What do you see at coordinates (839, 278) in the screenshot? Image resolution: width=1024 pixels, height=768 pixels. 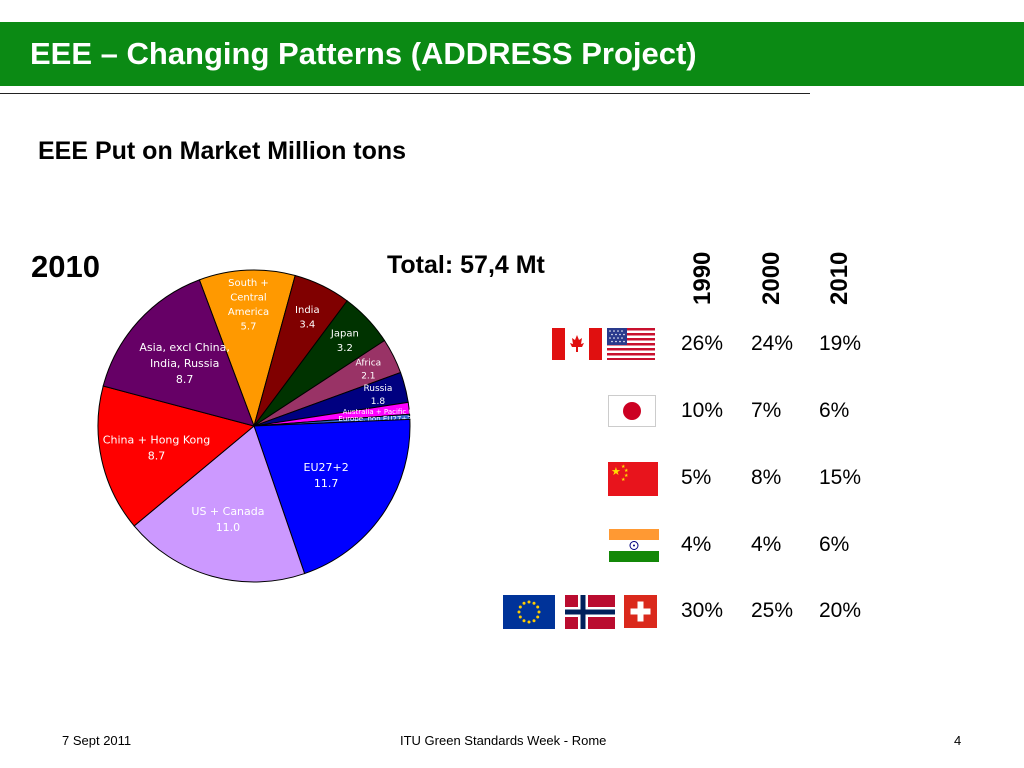 I see `year-header-2010-text: 2010` at bounding box center [839, 278].